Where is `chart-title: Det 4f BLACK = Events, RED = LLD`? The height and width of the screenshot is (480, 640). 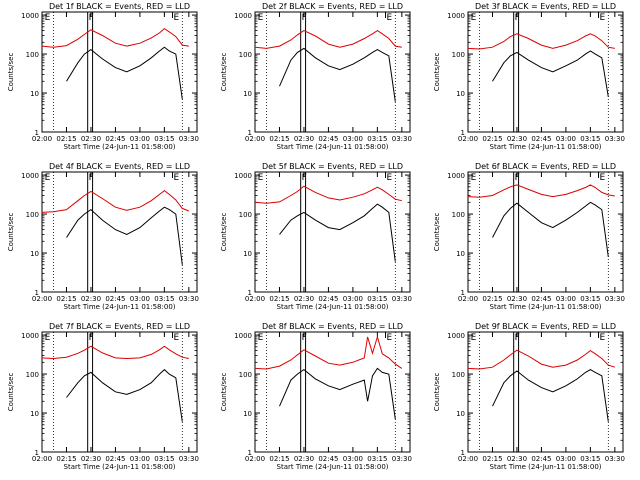 chart-title: Det 4f BLACK = Events, RED = LLD is located at coordinates (119, 166).